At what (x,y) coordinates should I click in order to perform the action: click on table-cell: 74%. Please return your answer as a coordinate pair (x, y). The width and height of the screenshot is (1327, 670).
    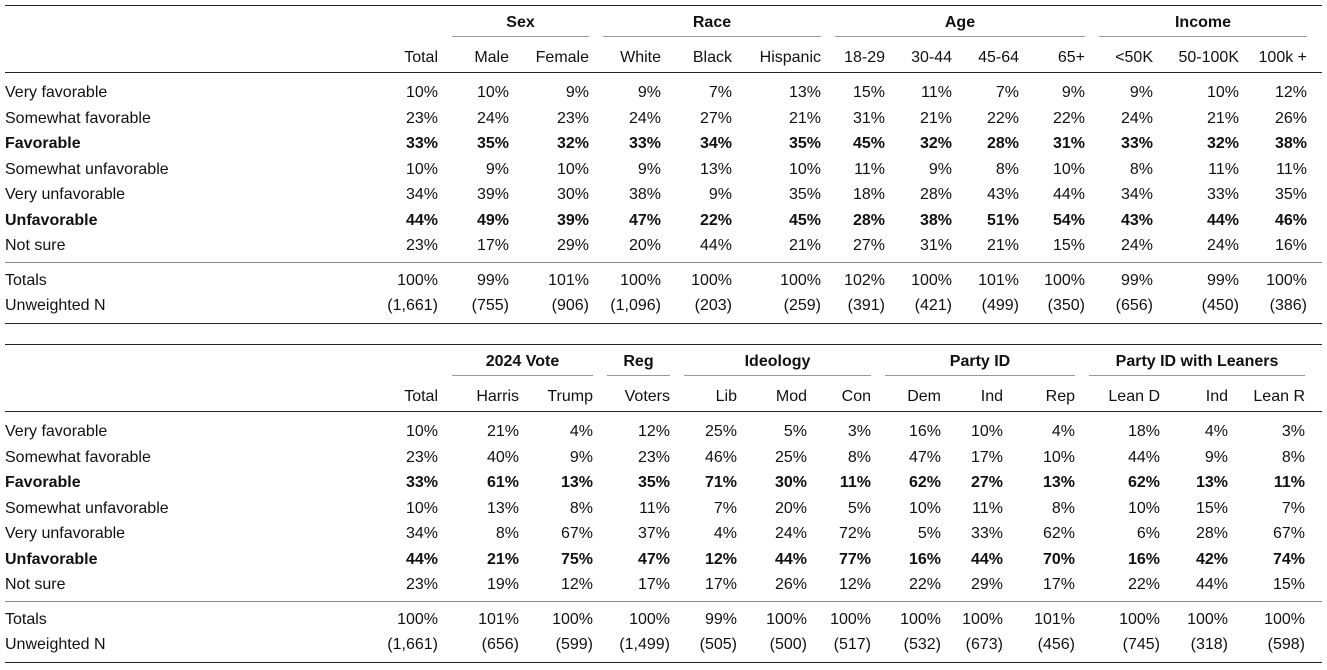
    Looking at the image, I should click on (1288, 559).